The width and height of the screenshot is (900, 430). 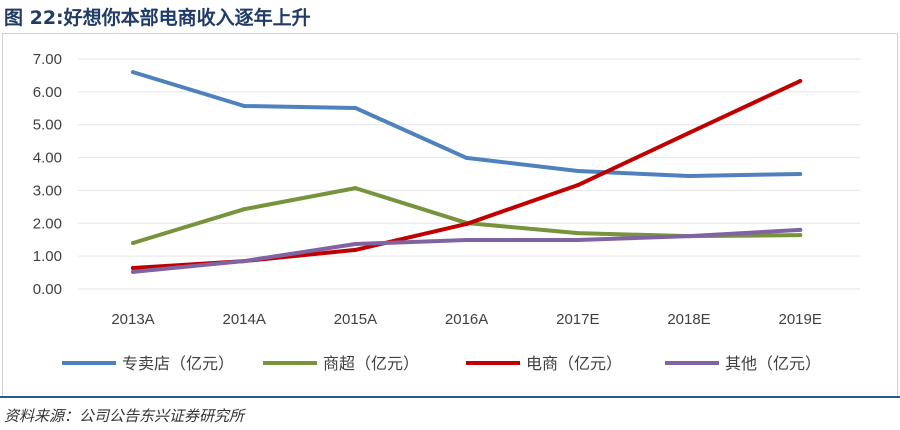 What do you see at coordinates (773, 363) in the screenshot?
I see `legend-label: 其他（亿元）` at bounding box center [773, 363].